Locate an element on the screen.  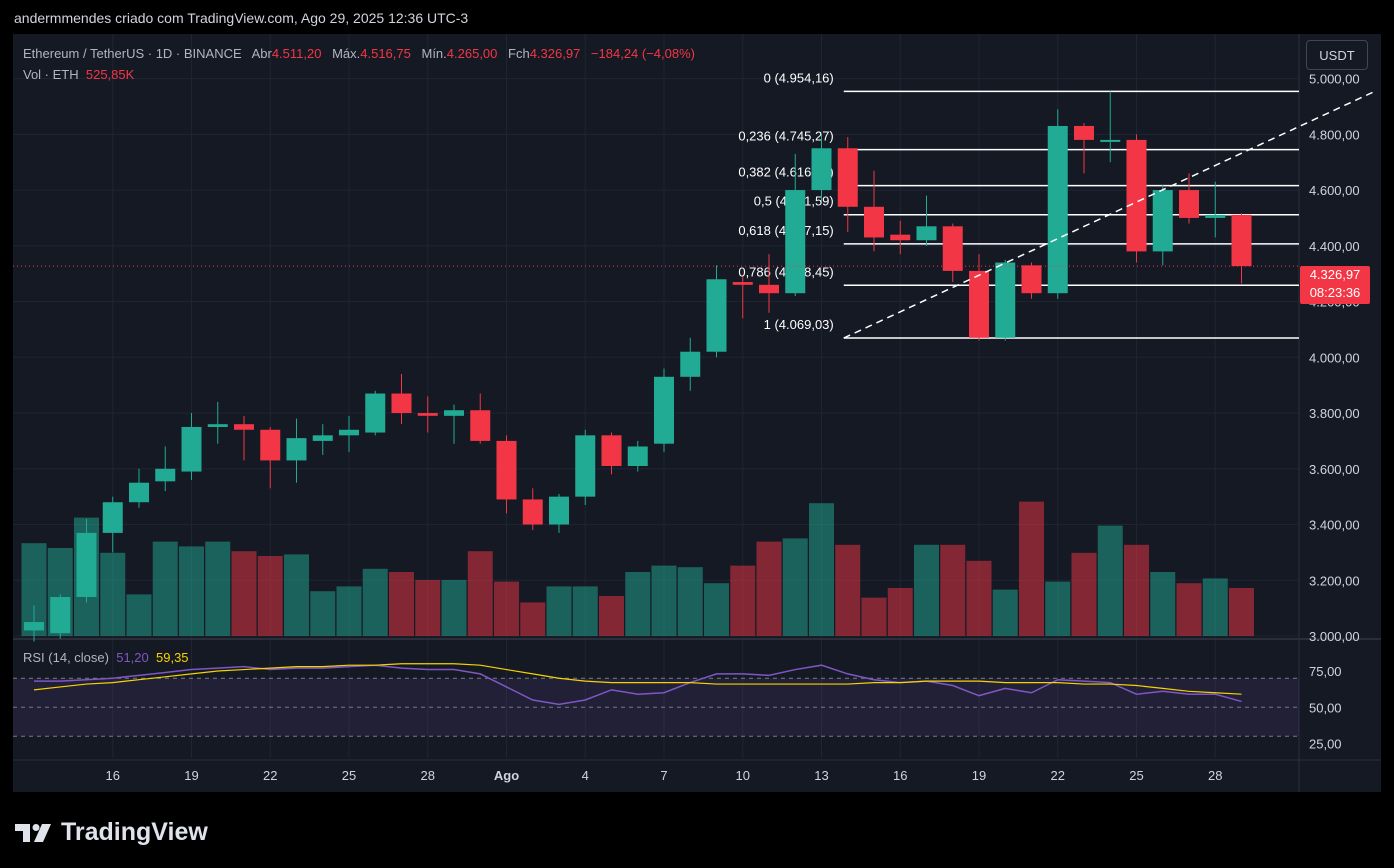
price-tick-label: 3.600,00 is located at coordinates (1334, 469).